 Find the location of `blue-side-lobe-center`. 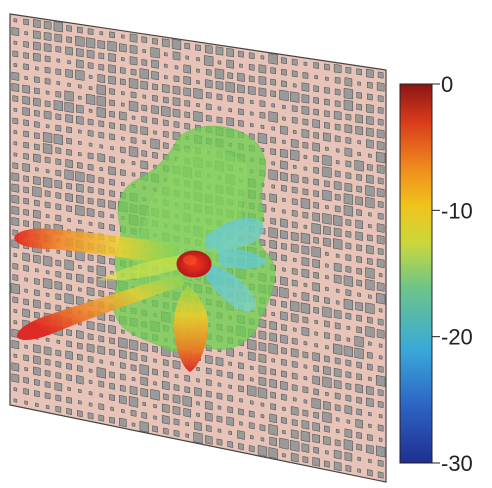

blue-side-lobe-center is located at coordinates (243, 259).